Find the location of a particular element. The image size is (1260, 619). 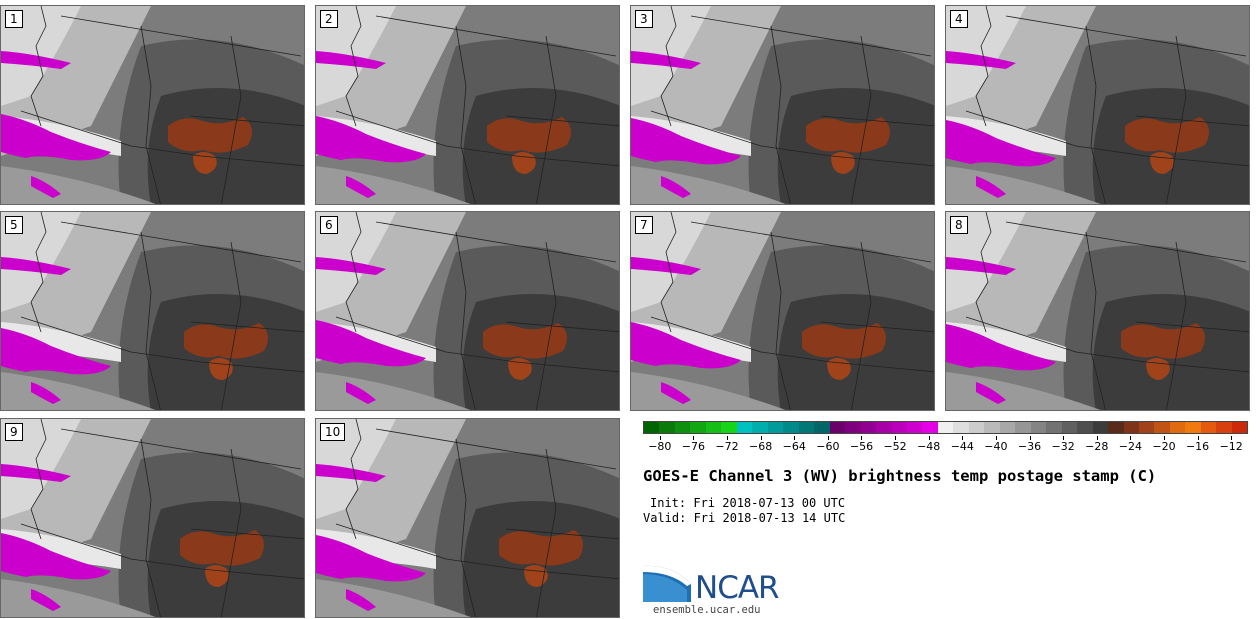

colorbar-tick-label: −76 is located at coordinates (693, 446).